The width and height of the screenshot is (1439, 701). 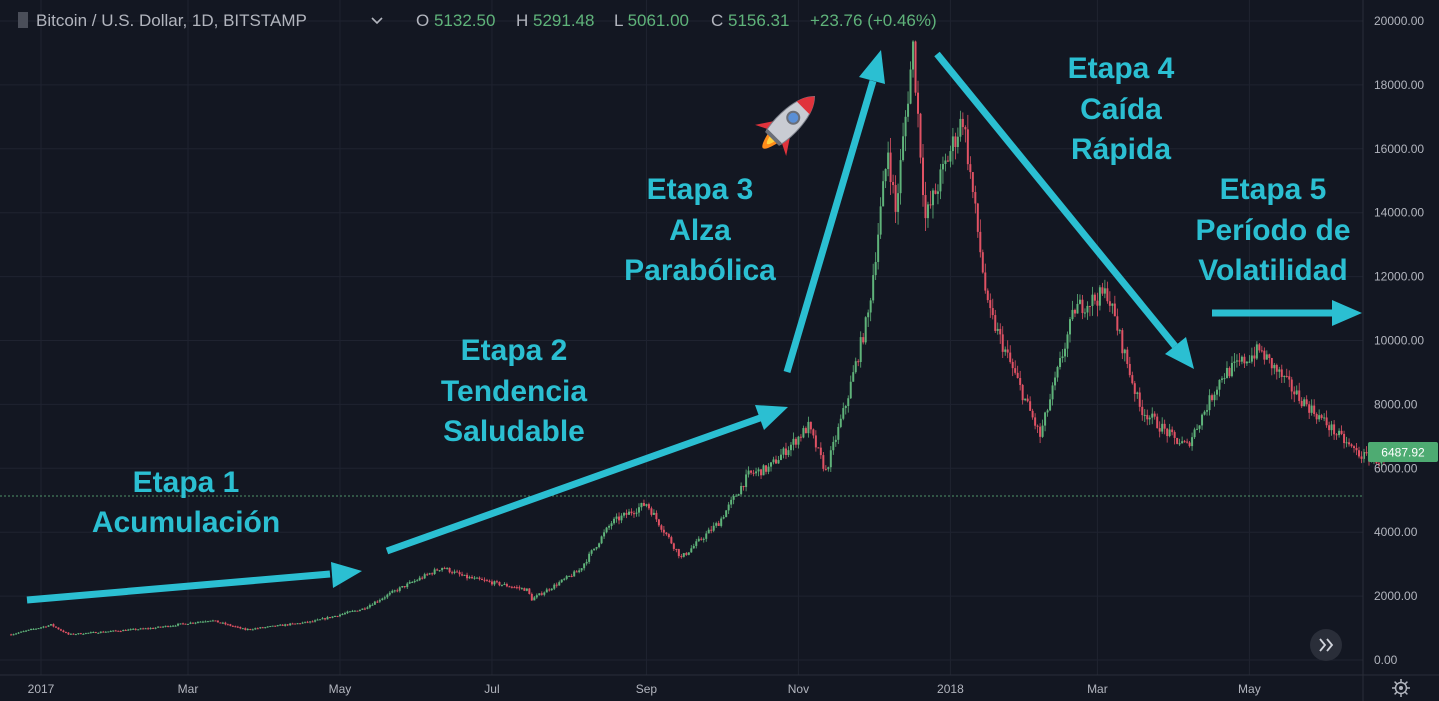 I want to click on arrow-stage-2-head, so click(x=771, y=417).